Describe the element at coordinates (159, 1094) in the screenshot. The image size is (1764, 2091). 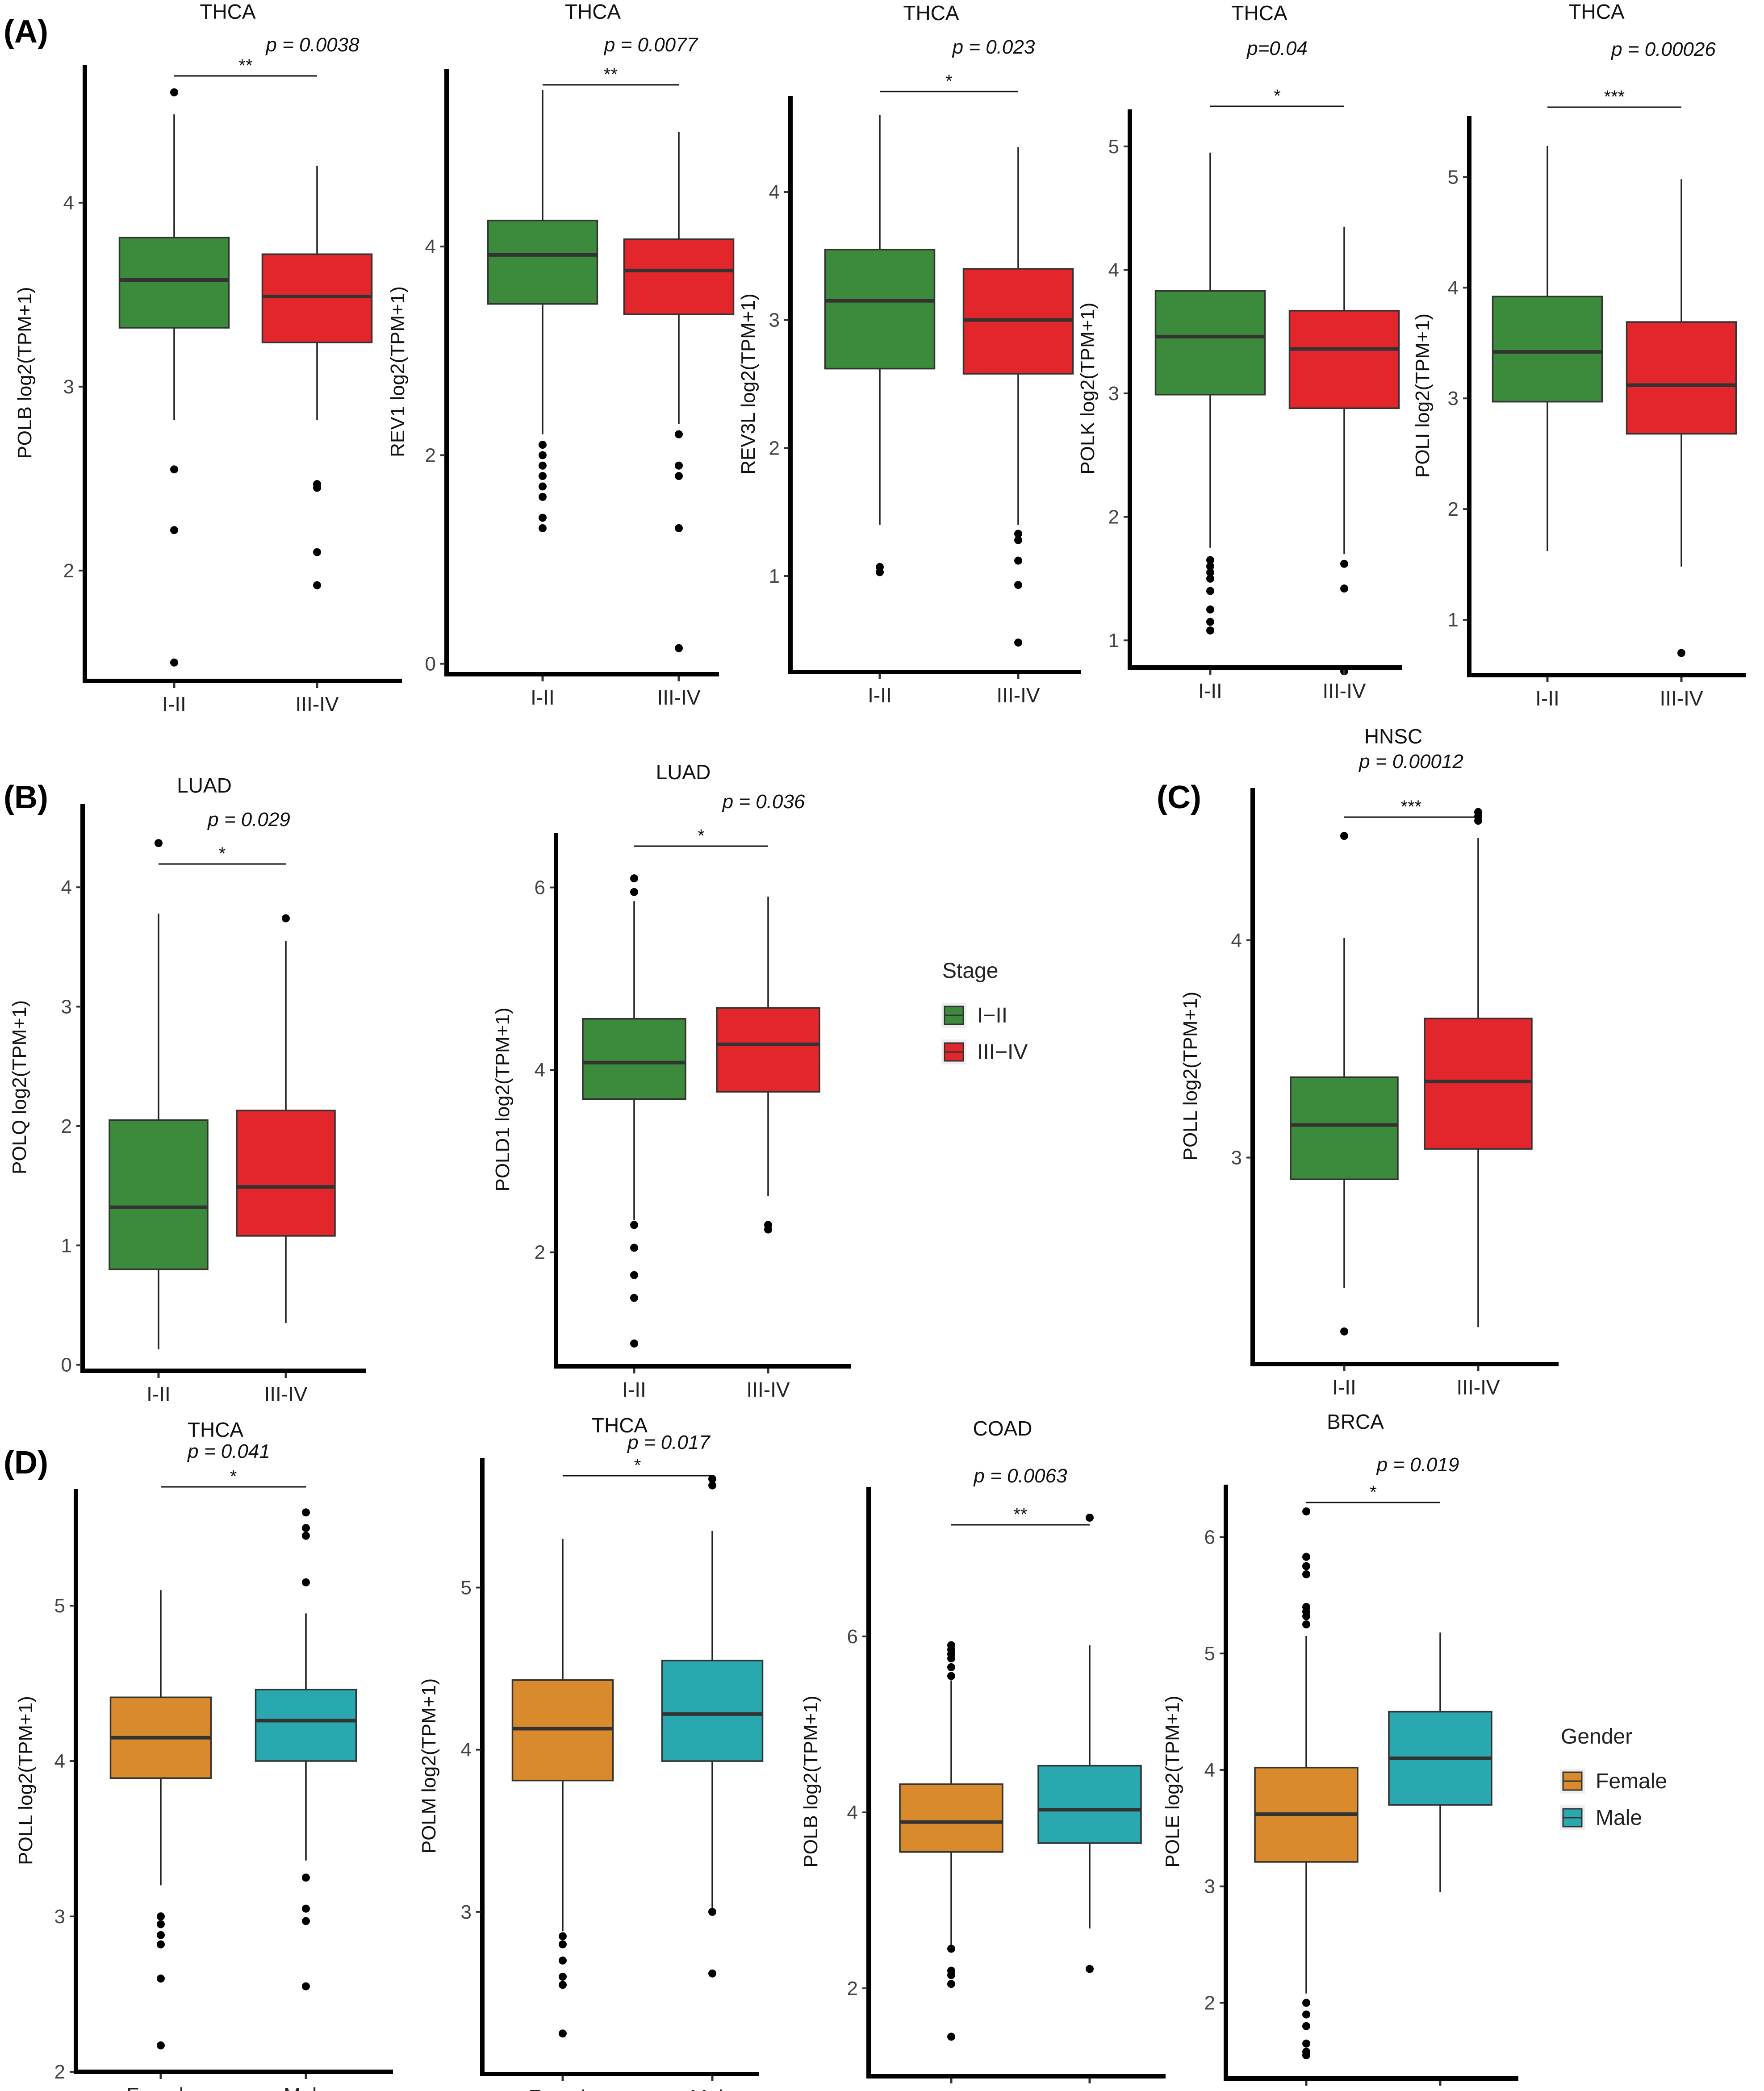
I see `box-i-ii` at that location.